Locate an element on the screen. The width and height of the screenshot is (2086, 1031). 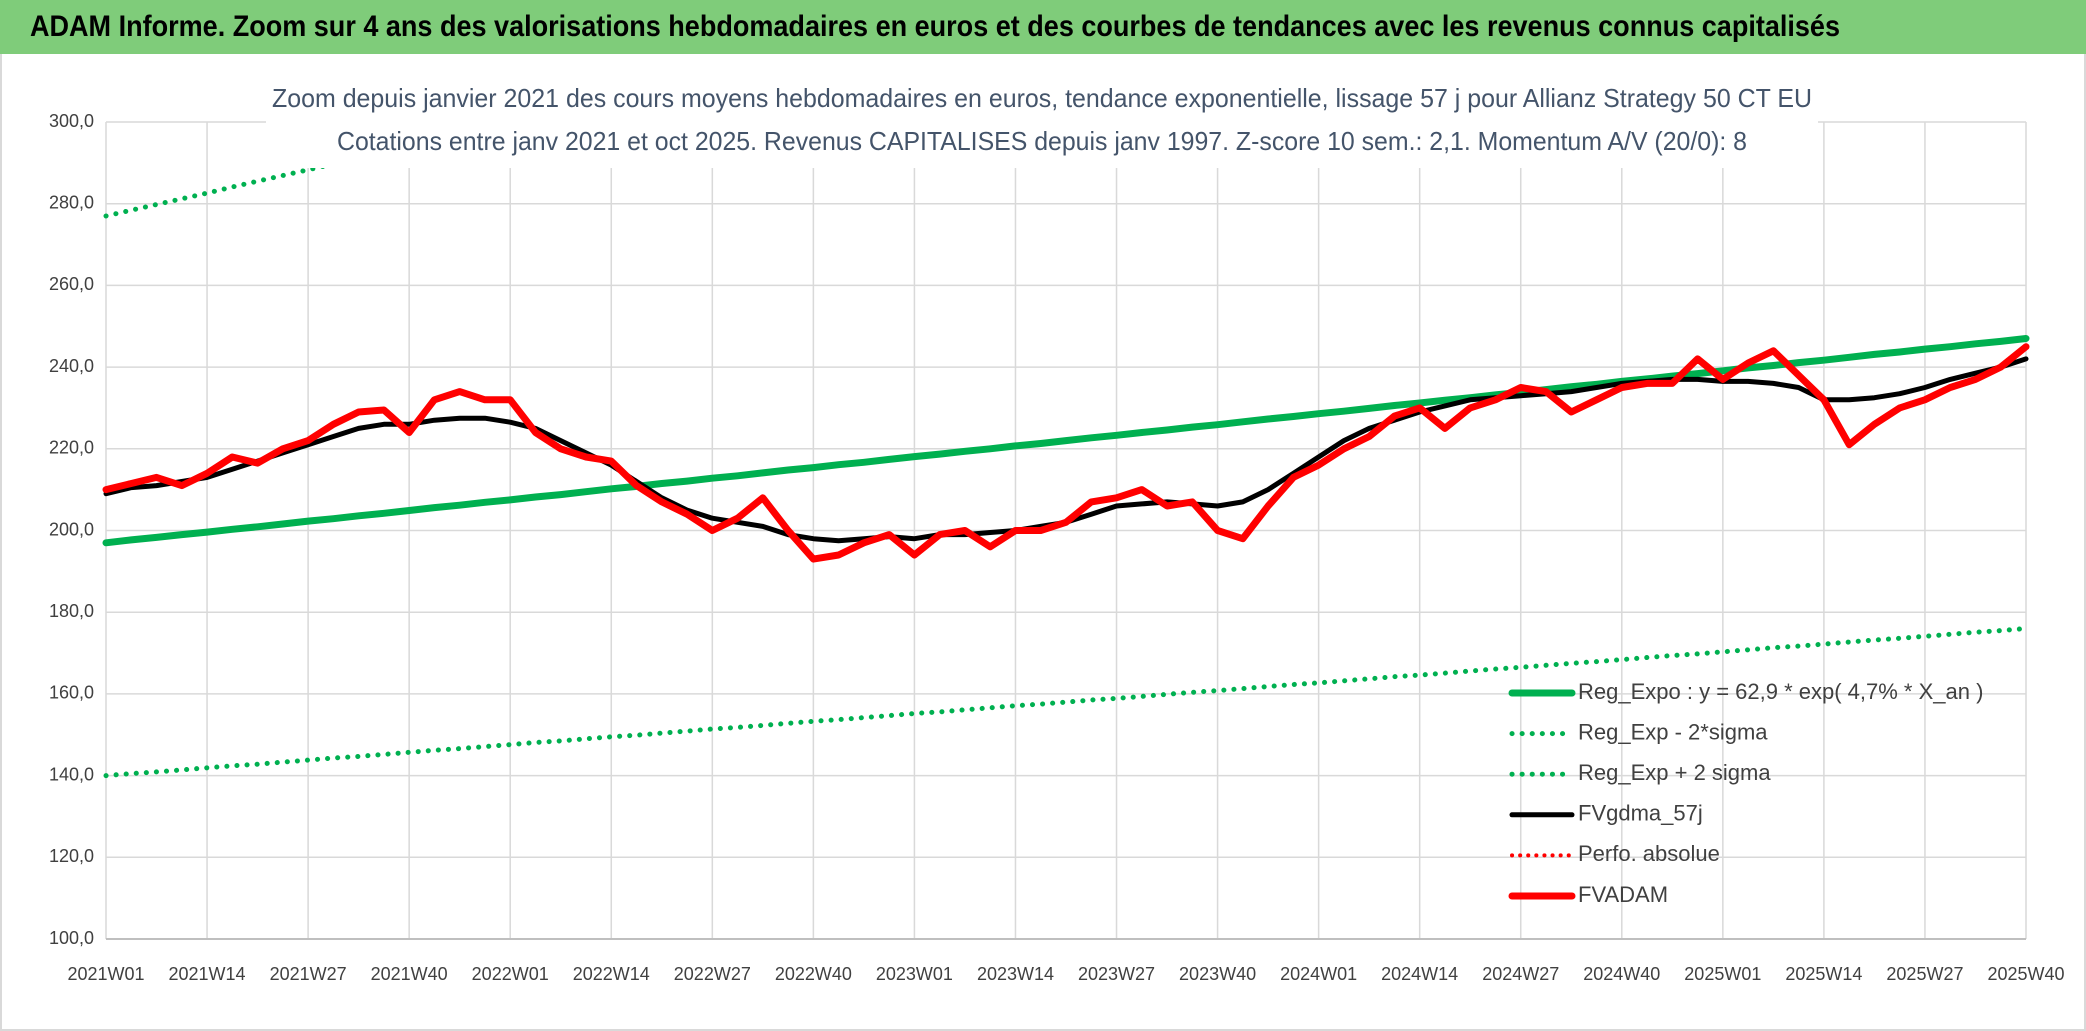
legend-label: FVgdma_57j is located at coordinates (1640, 813).